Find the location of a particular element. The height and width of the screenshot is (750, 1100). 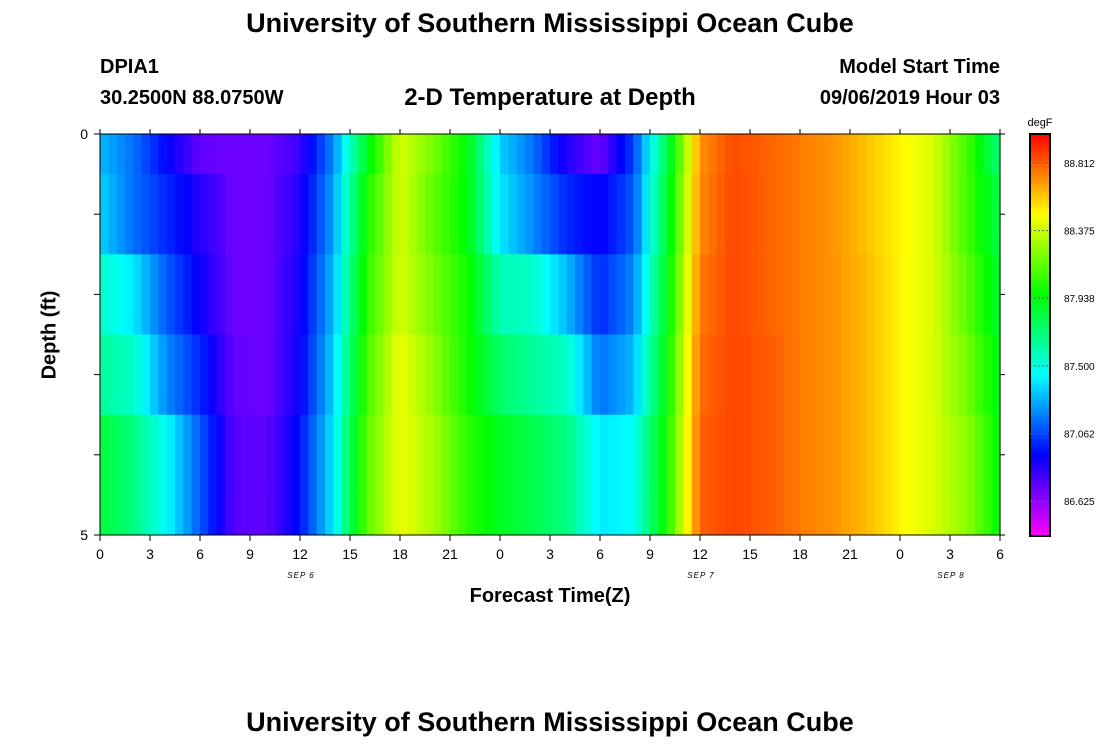

x-tick-label: 15 is located at coordinates (750, 554).